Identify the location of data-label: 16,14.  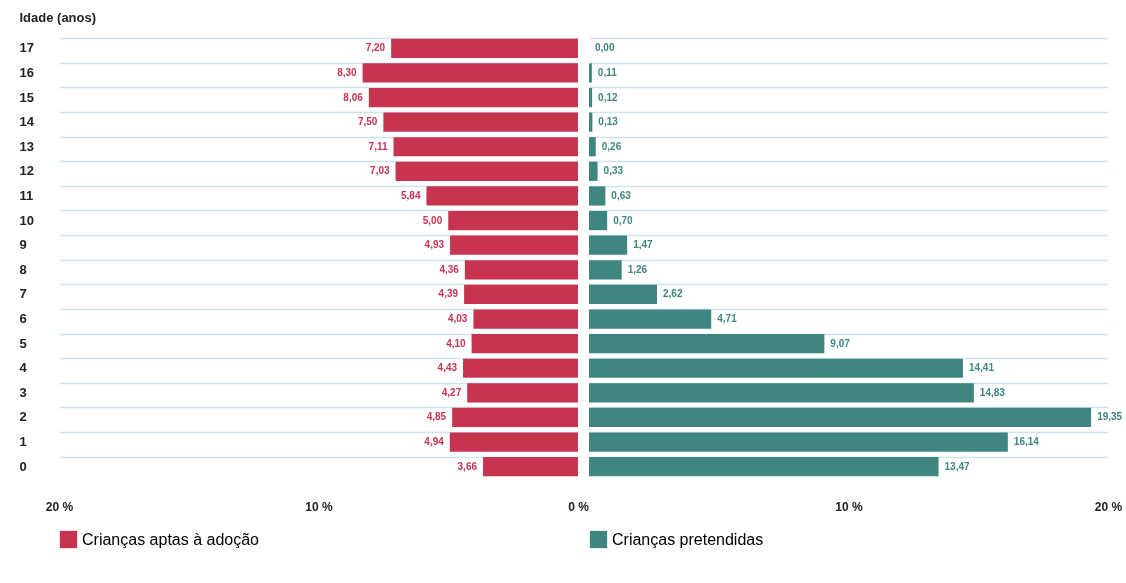
(1026, 442).